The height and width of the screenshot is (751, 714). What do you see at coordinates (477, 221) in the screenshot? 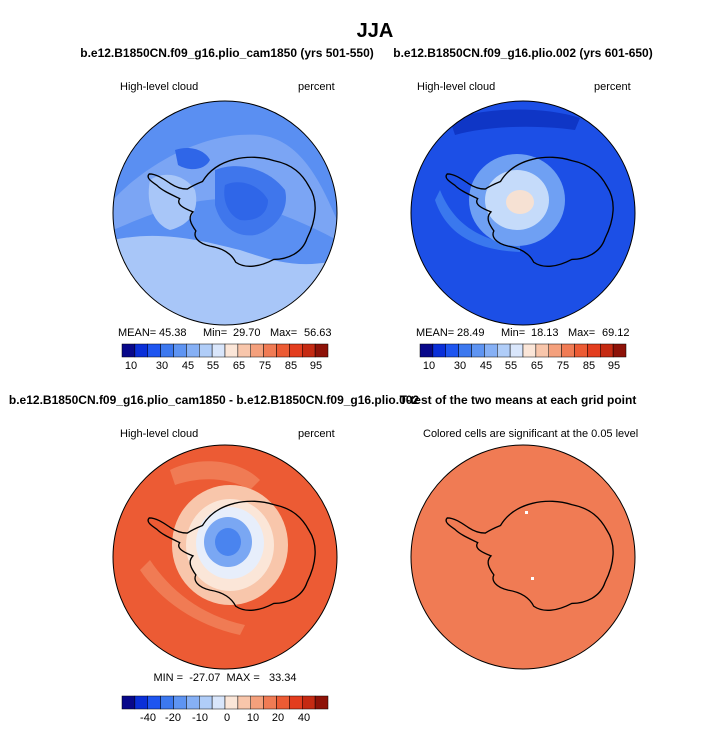
I see `panel-2-field-sea` at bounding box center [477, 221].